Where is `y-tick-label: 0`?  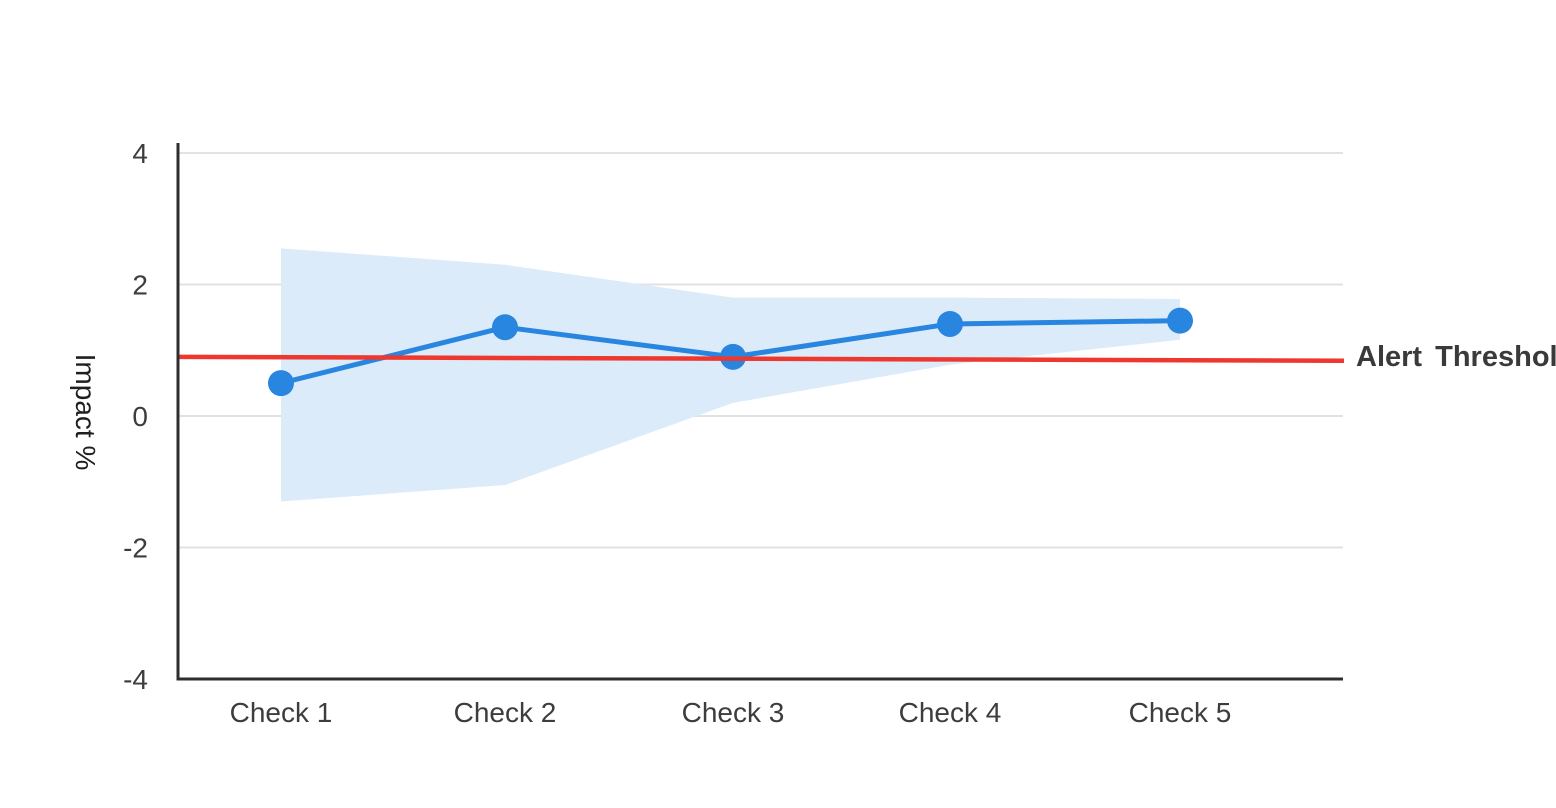
y-tick-label: 0 is located at coordinates (140, 416).